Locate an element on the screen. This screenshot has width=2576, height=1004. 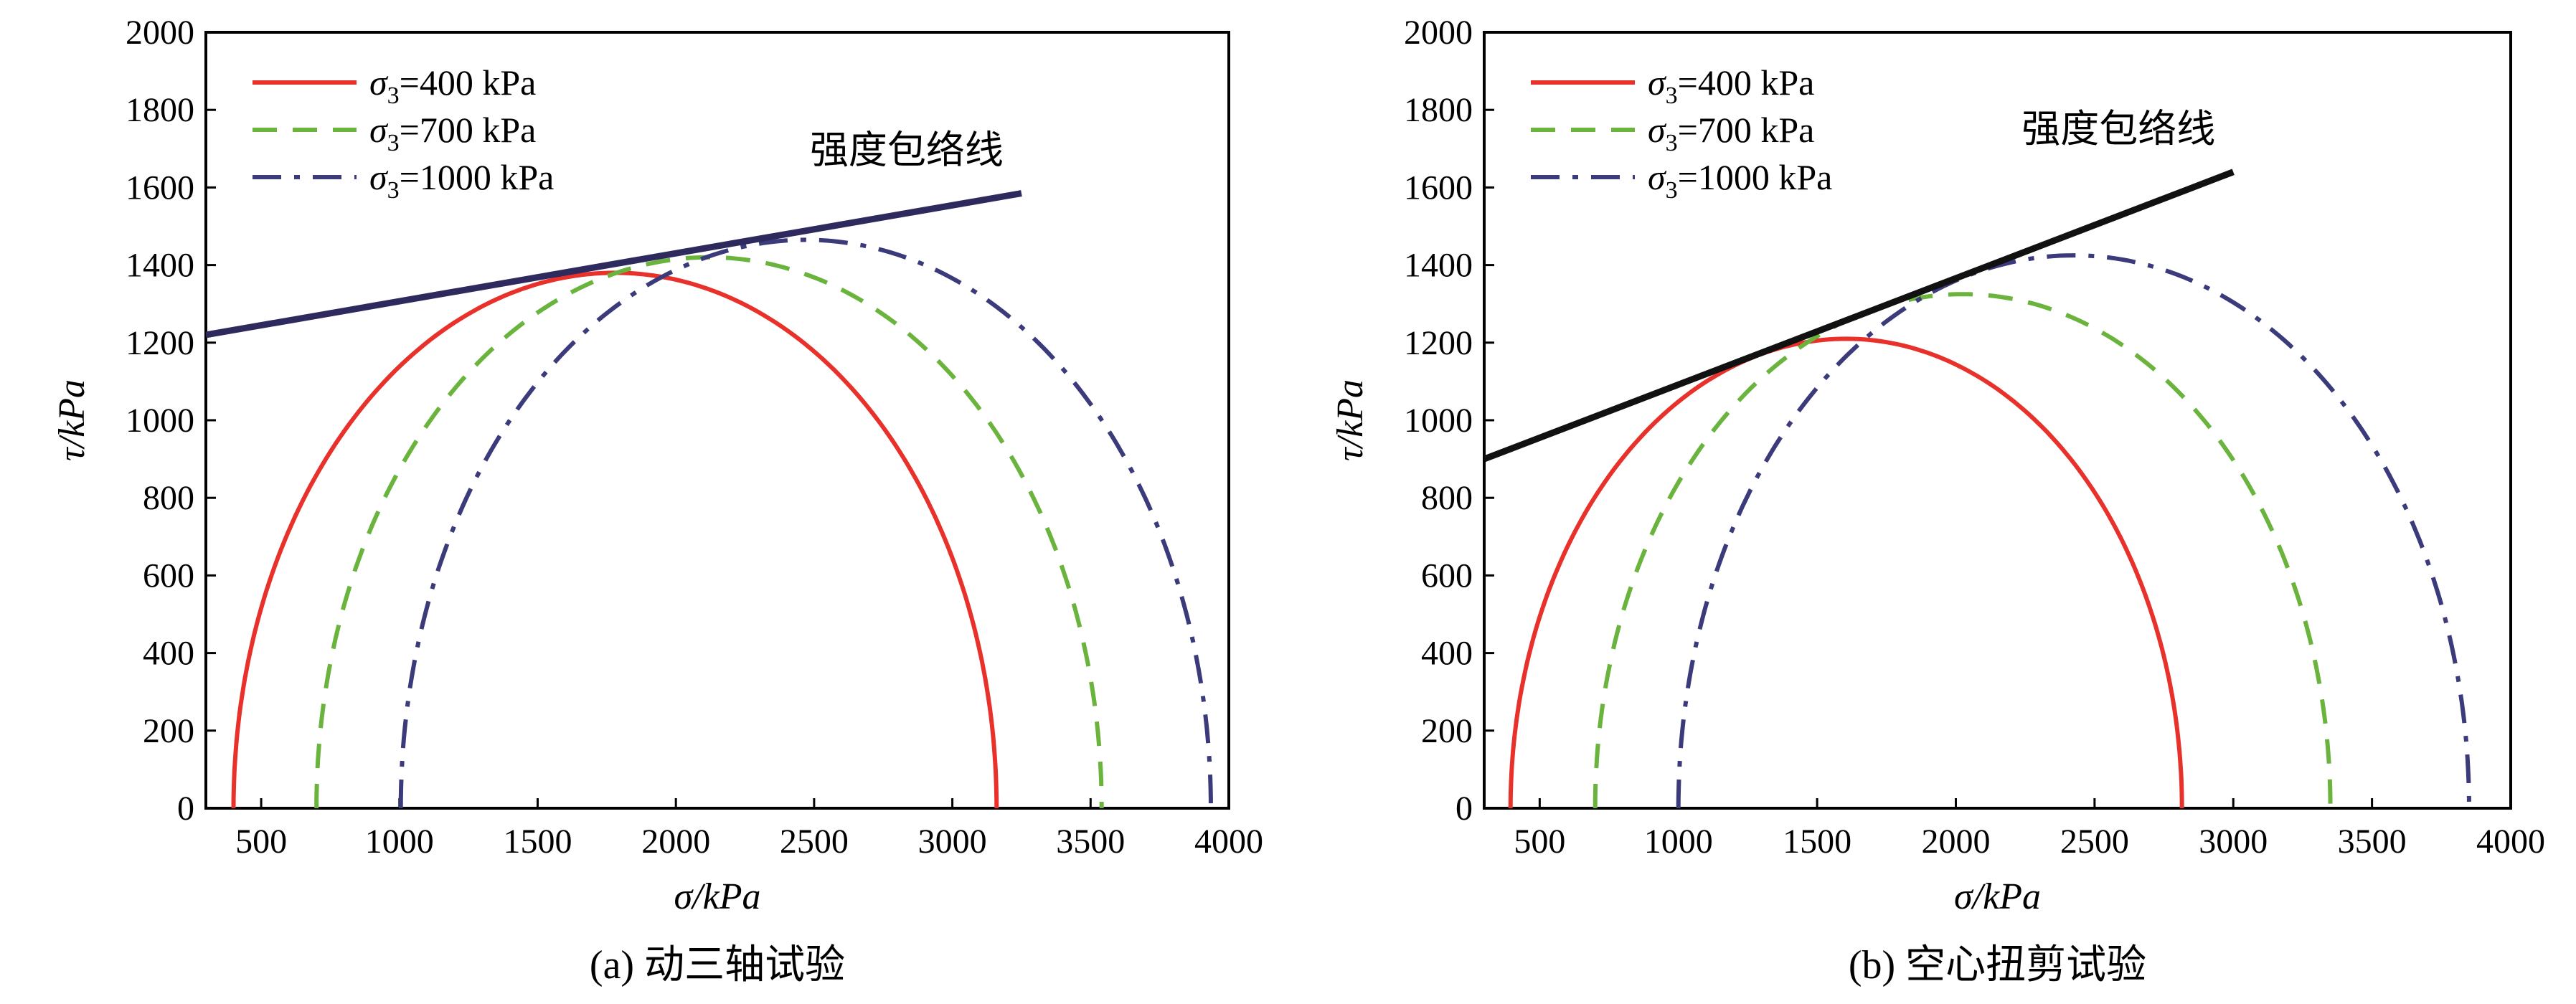
panel-caption: (a) 动三轴试验 is located at coordinates (717, 966).